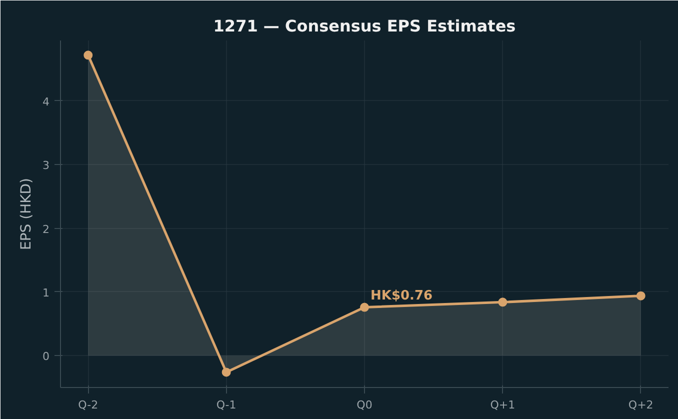 This screenshot has height=419, width=678. What do you see at coordinates (26, 214) in the screenshot?
I see `y-axis-title: EPS (HKD)` at bounding box center [26, 214].